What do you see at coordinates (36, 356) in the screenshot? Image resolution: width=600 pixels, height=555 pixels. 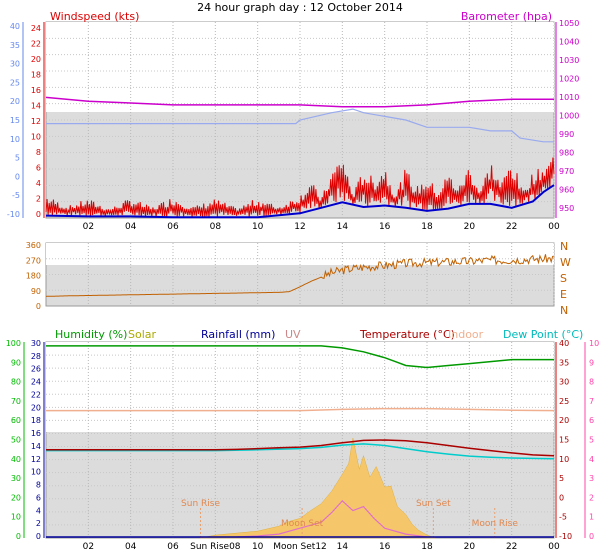 I see `y-tick-rain: 28` at bounding box center [36, 356].